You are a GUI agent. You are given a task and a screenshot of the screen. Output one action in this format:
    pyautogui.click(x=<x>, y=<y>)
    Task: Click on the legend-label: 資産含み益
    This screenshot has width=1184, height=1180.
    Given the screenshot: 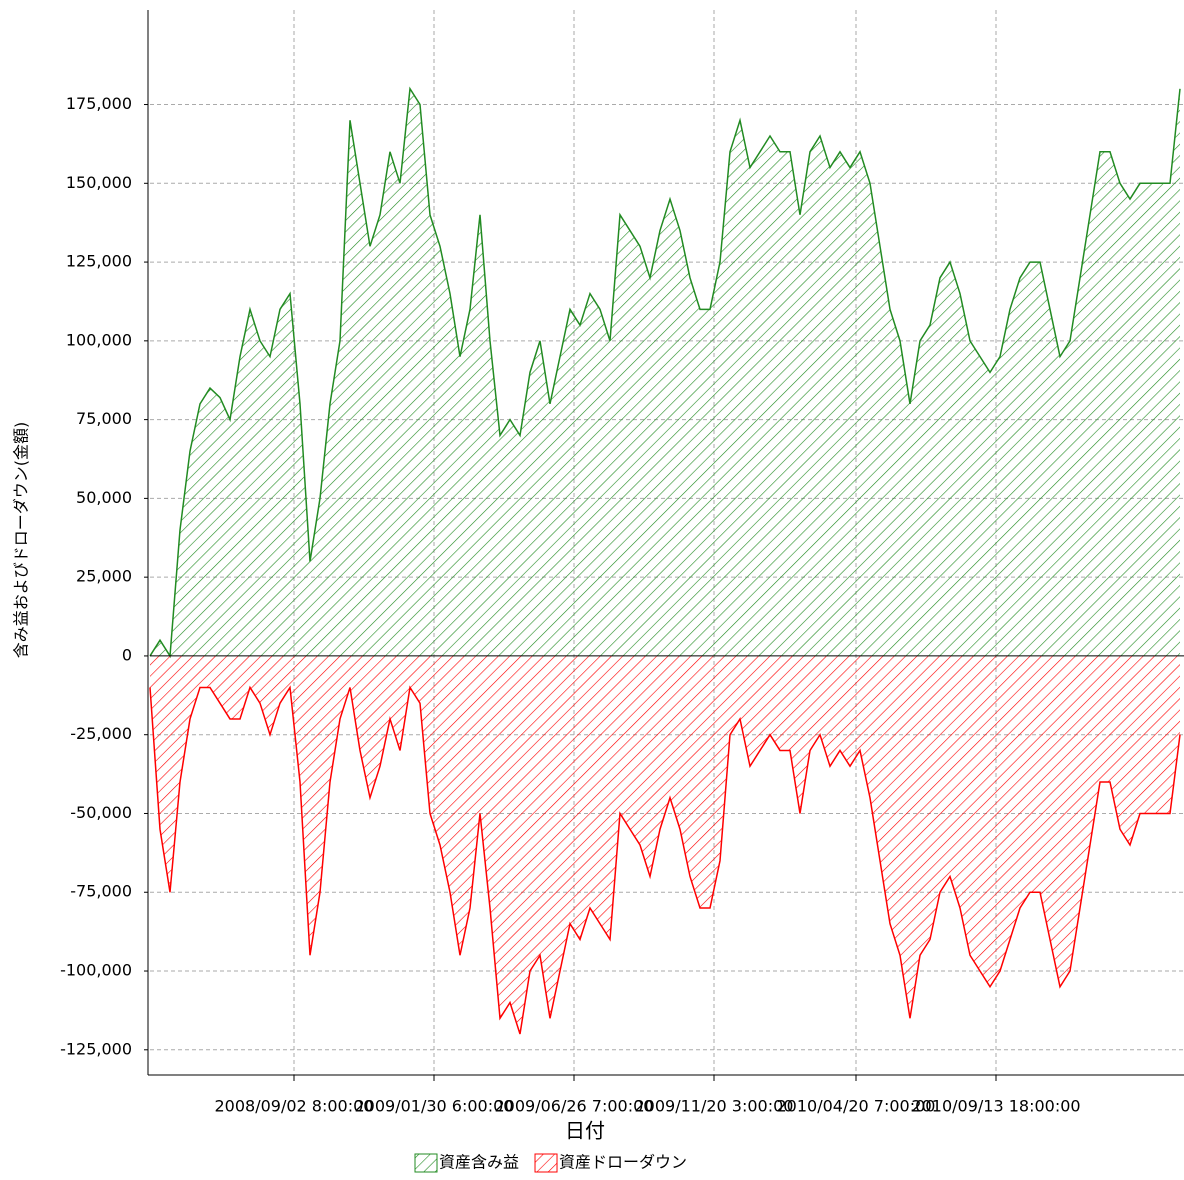 What is the action you would take?
    pyautogui.click(x=479, y=1162)
    